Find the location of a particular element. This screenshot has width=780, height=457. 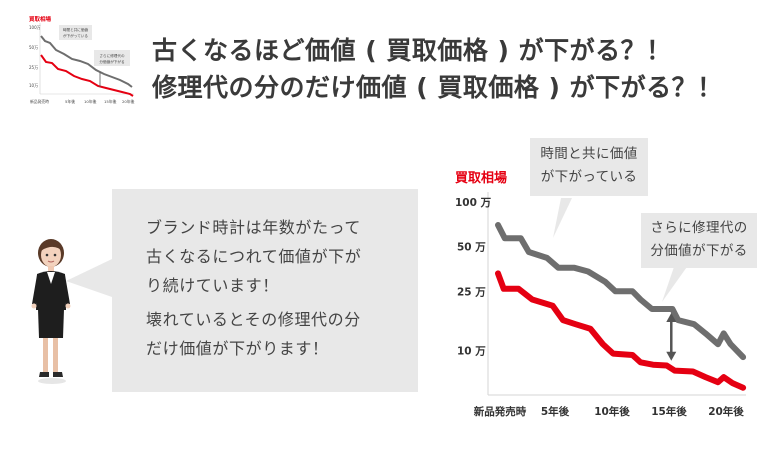

thumb-callout-text: 分価値が下がる is located at coordinates (112, 61).